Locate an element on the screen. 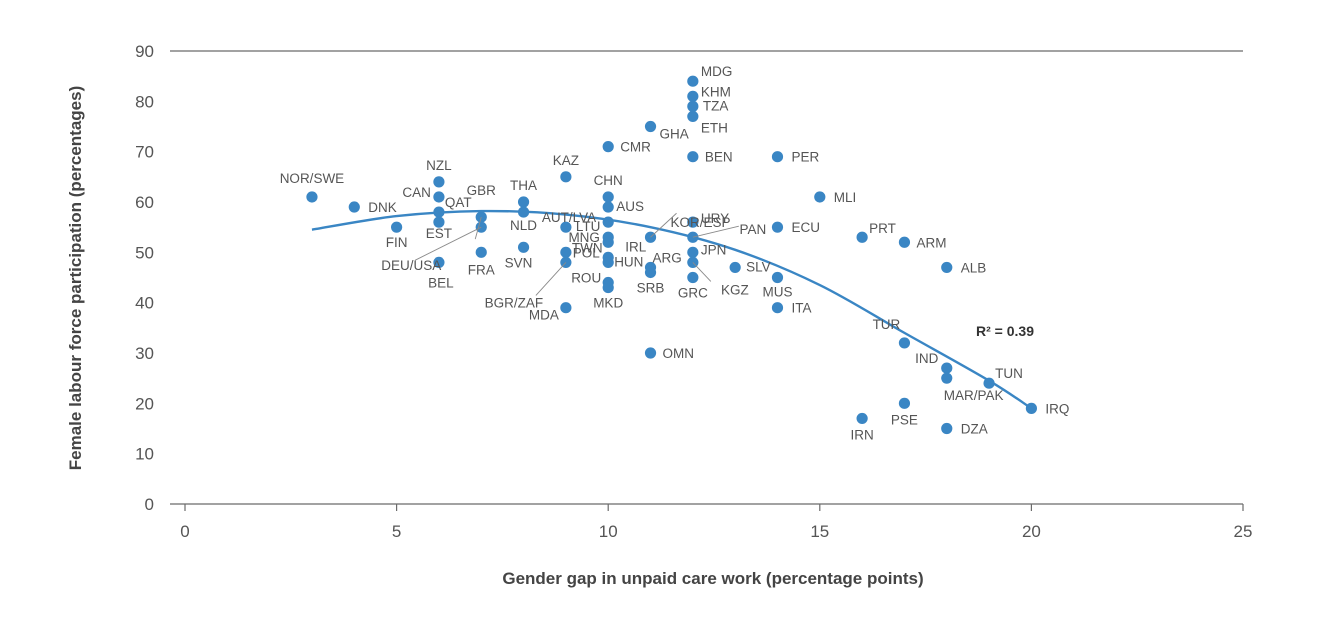 This screenshot has height=621, width=1336. data-point-label: GHA is located at coordinates (674, 134).